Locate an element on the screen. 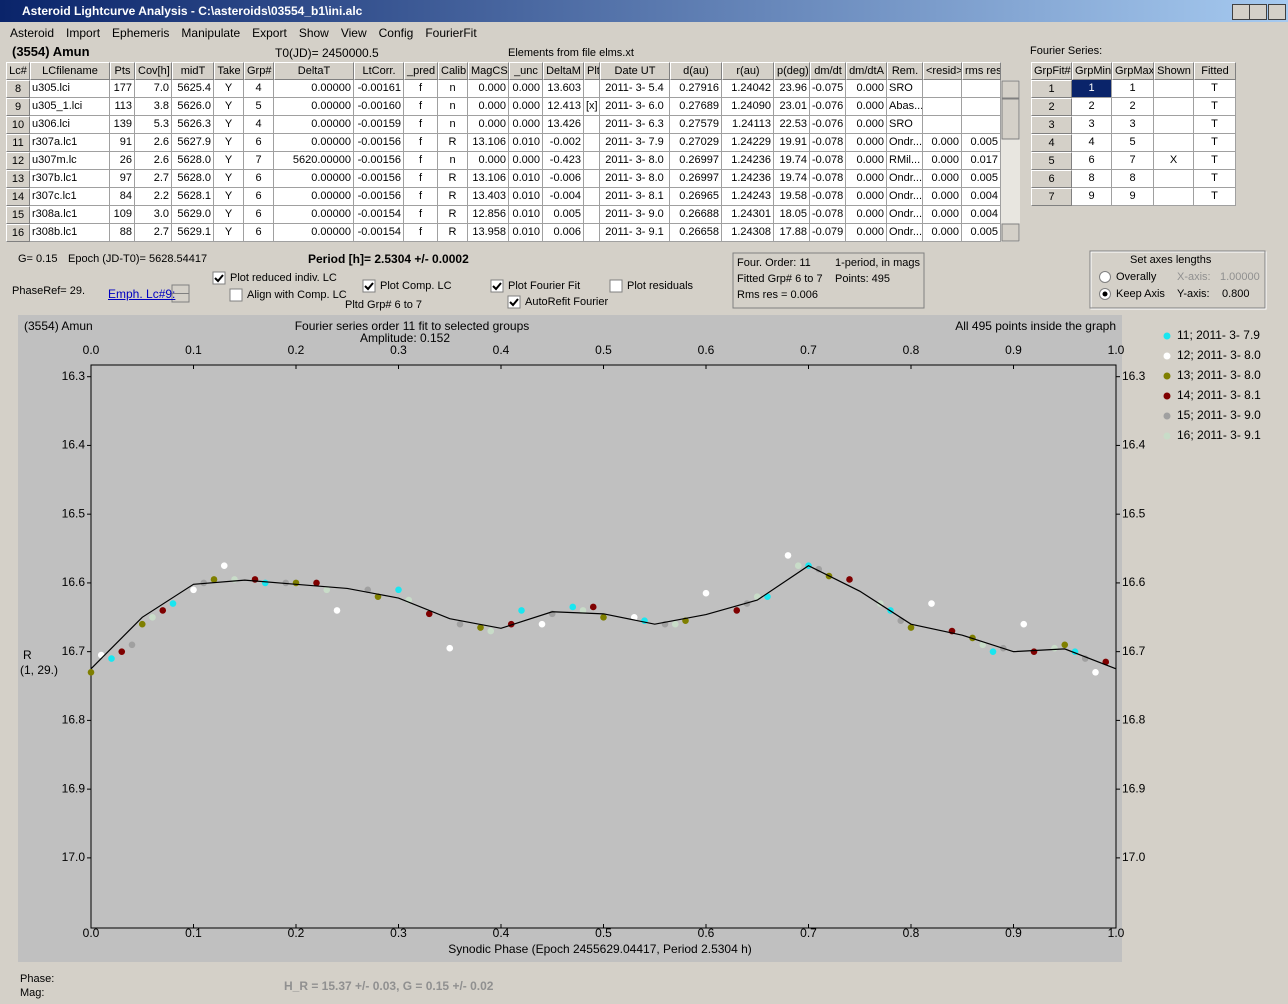  row-header: 5 is located at coordinates (1051, 161).